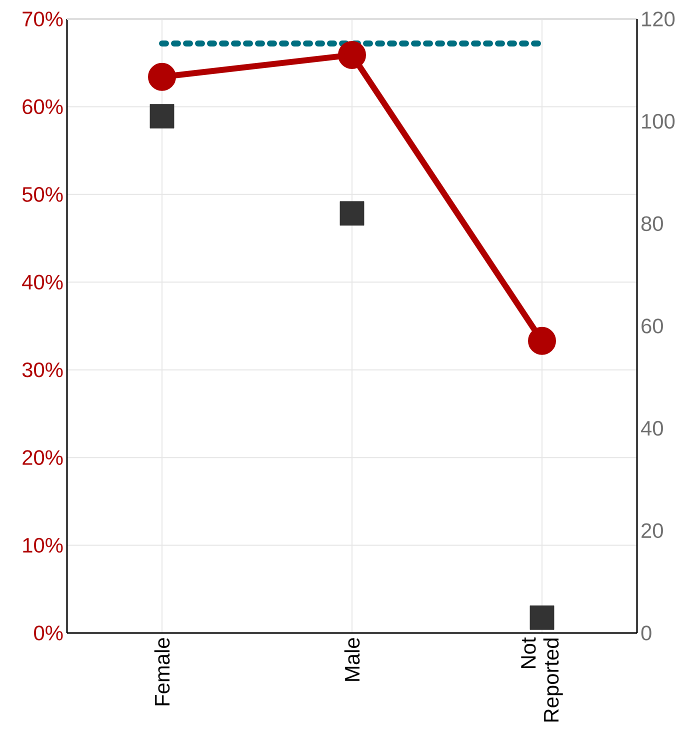  Describe the element at coordinates (652, 428) in the screenshot. I see `y2-tick-label: 40` at that location.